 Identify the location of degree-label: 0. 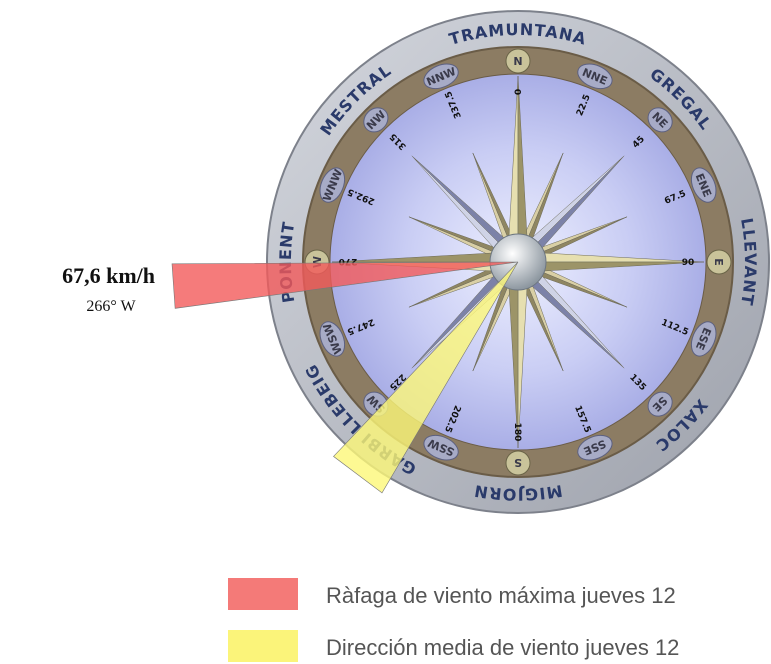
(519, 92).